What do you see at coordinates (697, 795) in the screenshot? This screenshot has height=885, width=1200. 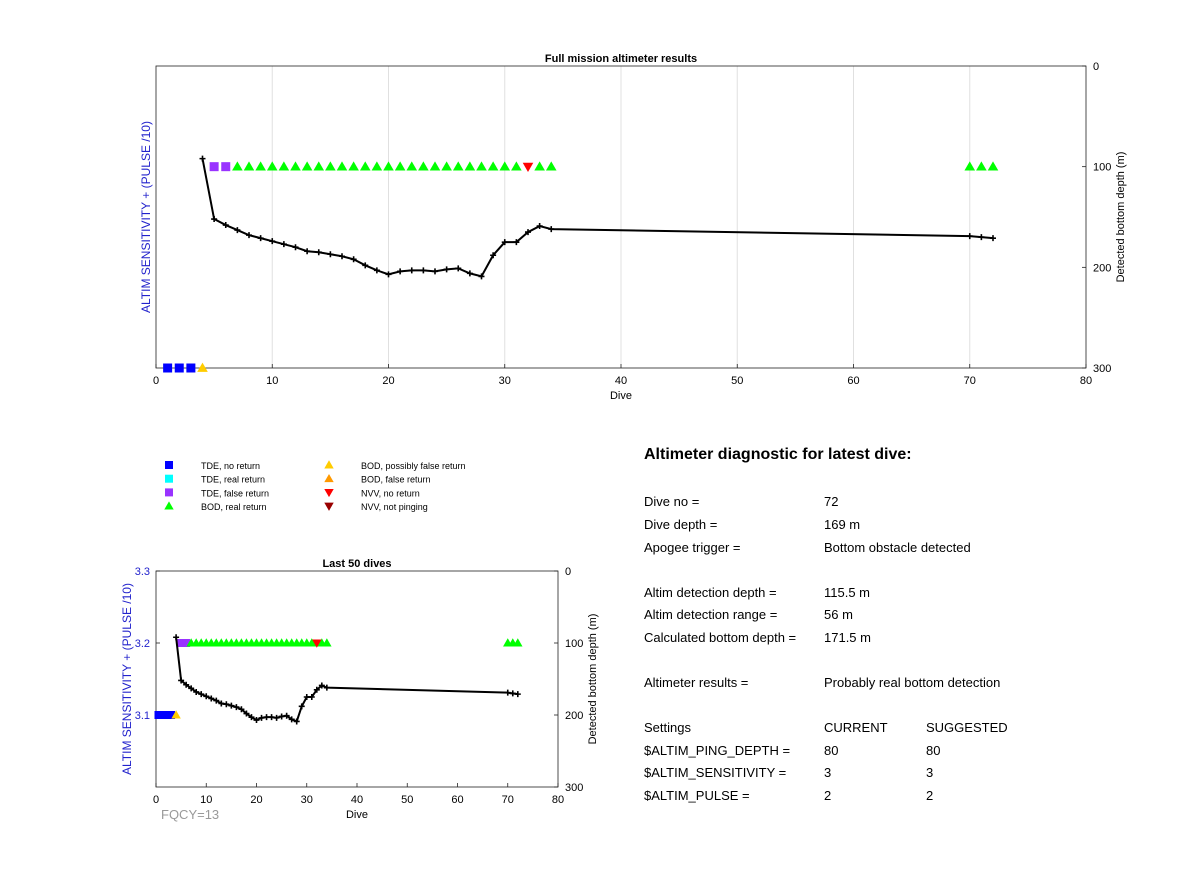 I see `setting-label: $ALTIM_PULSE =` at bounding box center [697, 795].